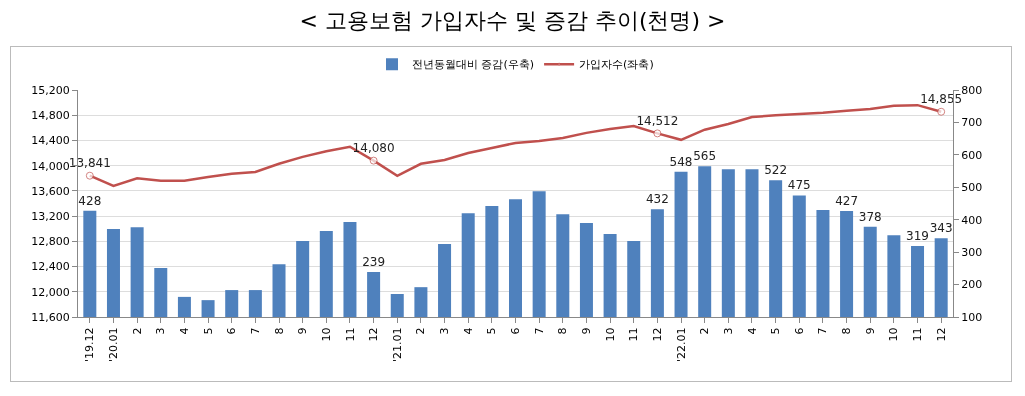 The height and width of the screenshot is (396, 1025). What do you see at coordinates (89, 163) in the screenshot?
I see `data-label: 13,841` at bounding box center [89, 163].